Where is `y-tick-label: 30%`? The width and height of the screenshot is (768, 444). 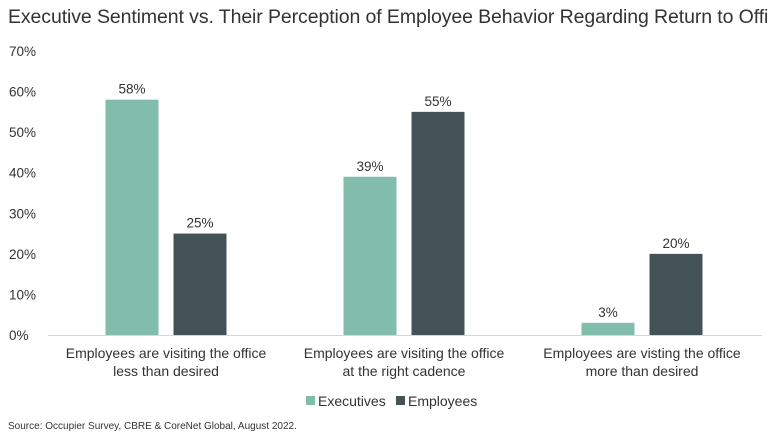 y-tick-label: 30% is located at coordinates (22, 213).